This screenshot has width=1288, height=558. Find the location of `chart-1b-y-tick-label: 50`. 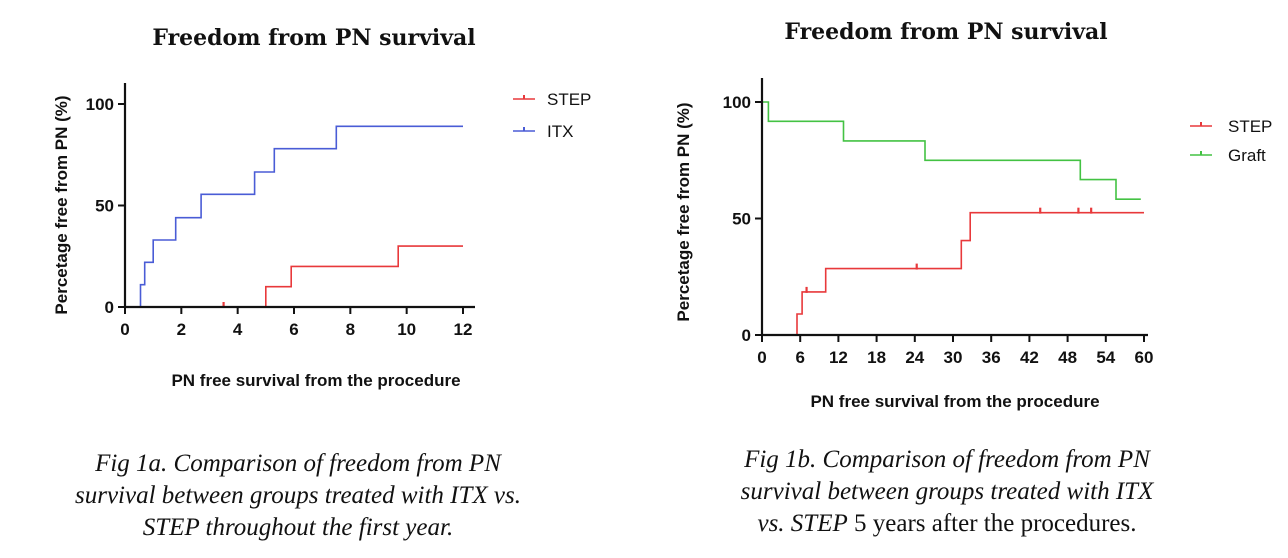

chart-1b-y-tick-label: 50 is located at coordinates (741, 219).